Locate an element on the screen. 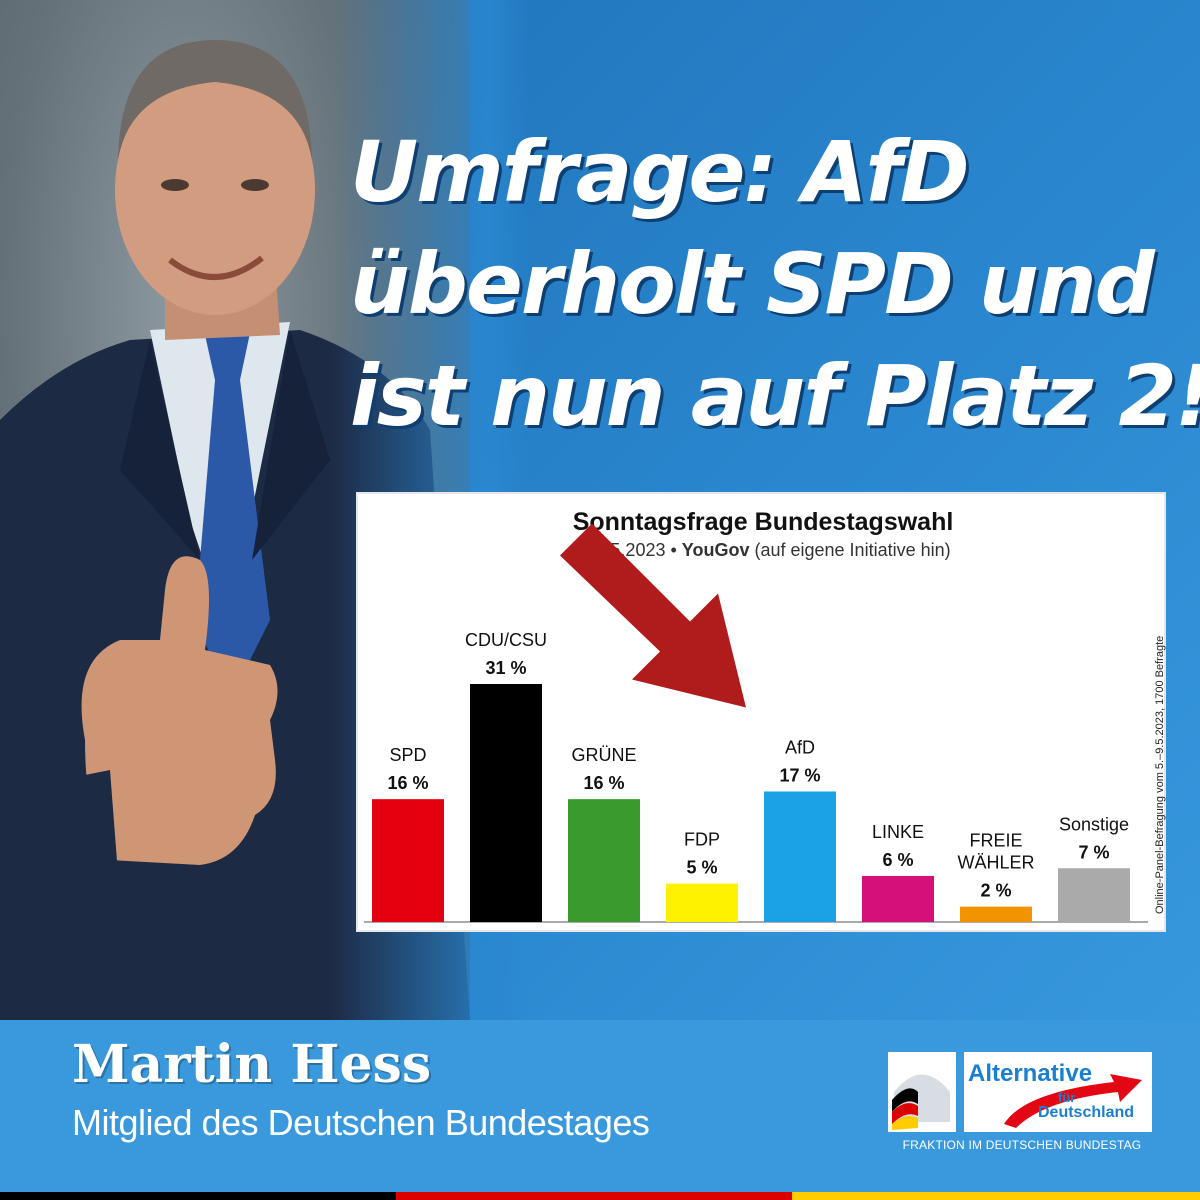  bar-cdu-csu is located at coordinates (506, 803).